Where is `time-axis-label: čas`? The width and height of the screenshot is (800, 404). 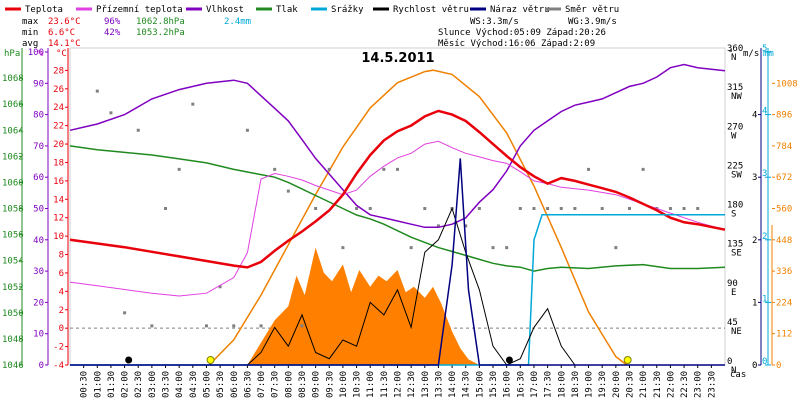 time-axis-label: čas is located at coordinates (738, 374).